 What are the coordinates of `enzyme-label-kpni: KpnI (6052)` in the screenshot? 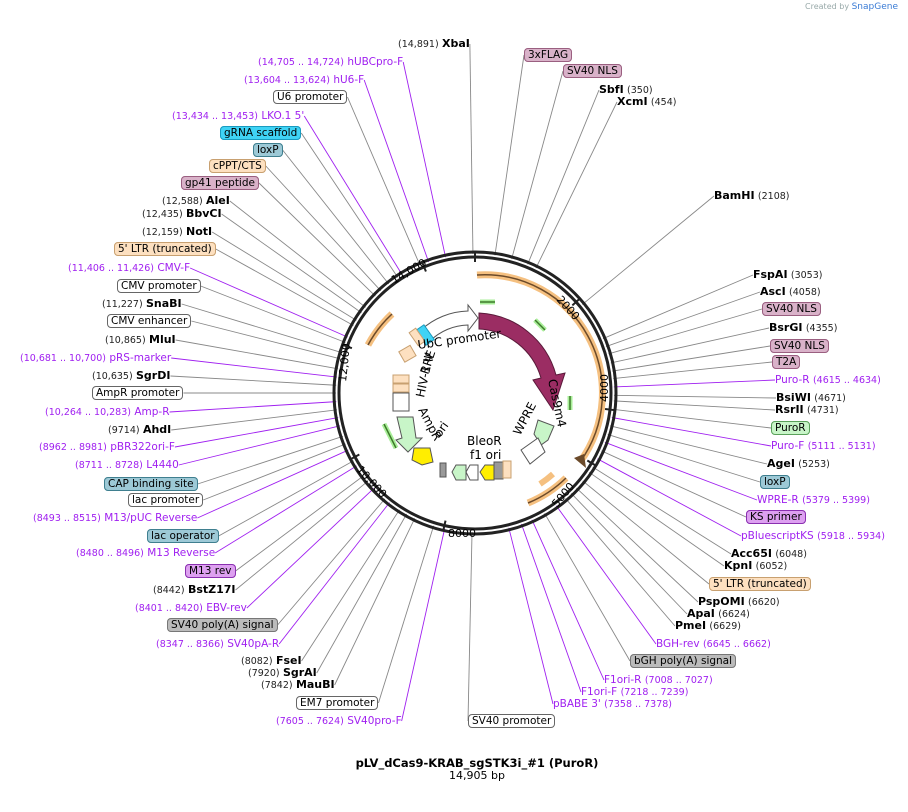 It's located at (755, 566).